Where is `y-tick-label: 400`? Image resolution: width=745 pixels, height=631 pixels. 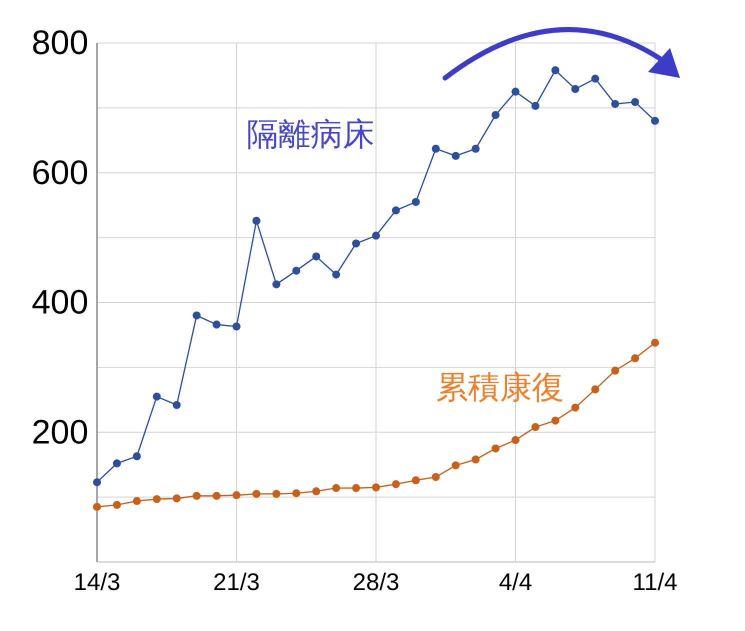 y-tick-label: 400 is located at coordinates (60, 303).